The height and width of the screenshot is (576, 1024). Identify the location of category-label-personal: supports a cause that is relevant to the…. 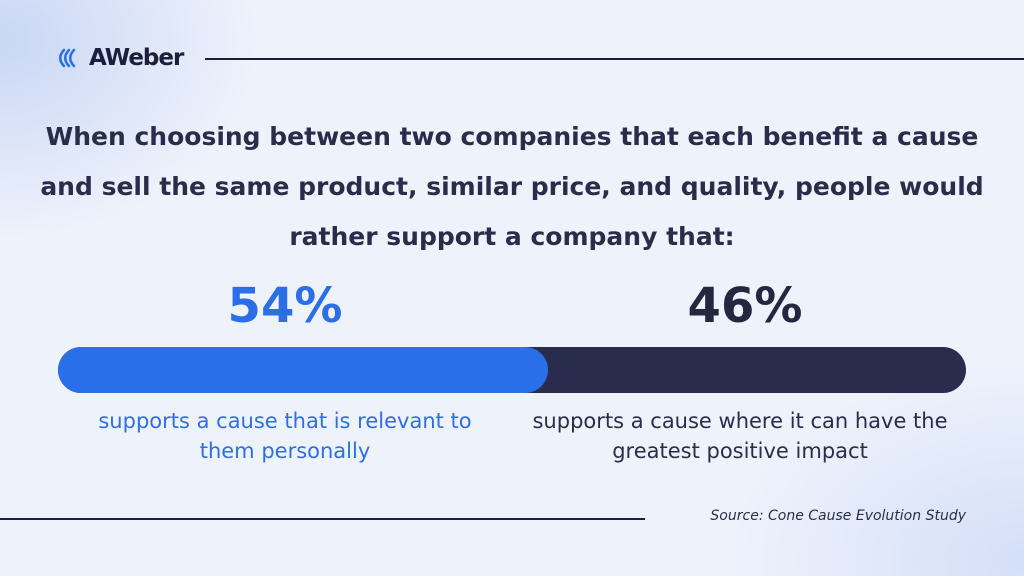
(285, 436).